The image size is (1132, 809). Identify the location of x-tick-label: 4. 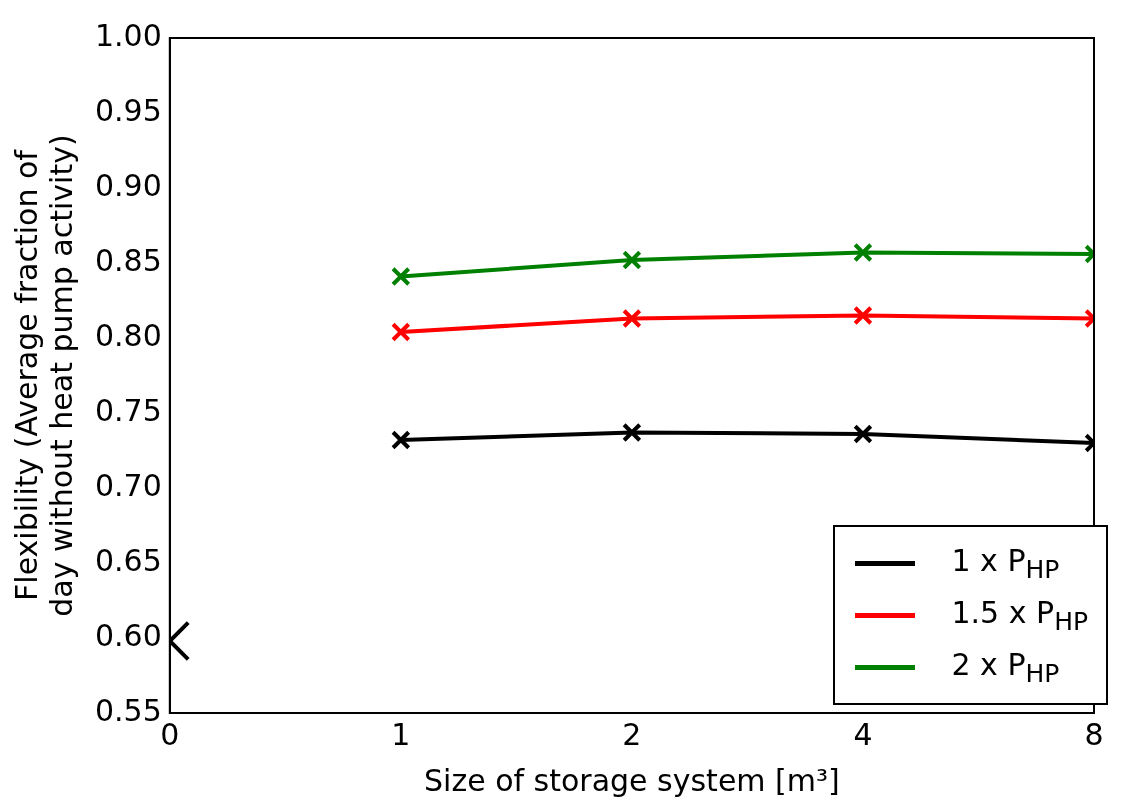
(863, 734).